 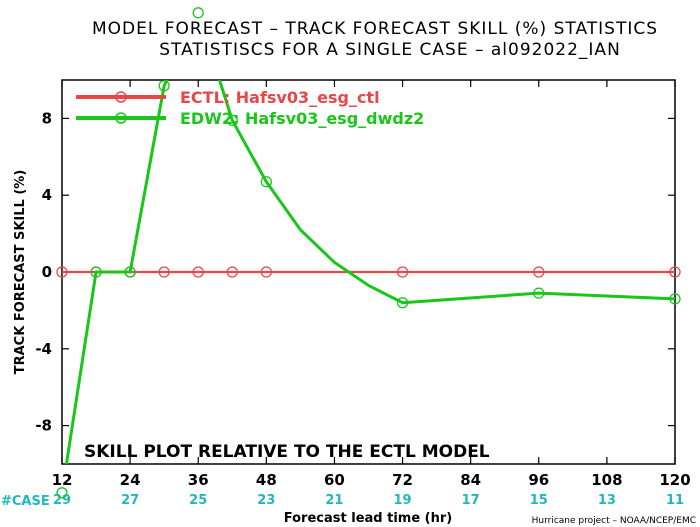 What do you see at coordinates (607, 500) in the screenshot?
I see `case-count: 13` at bounding box center [607, 500].